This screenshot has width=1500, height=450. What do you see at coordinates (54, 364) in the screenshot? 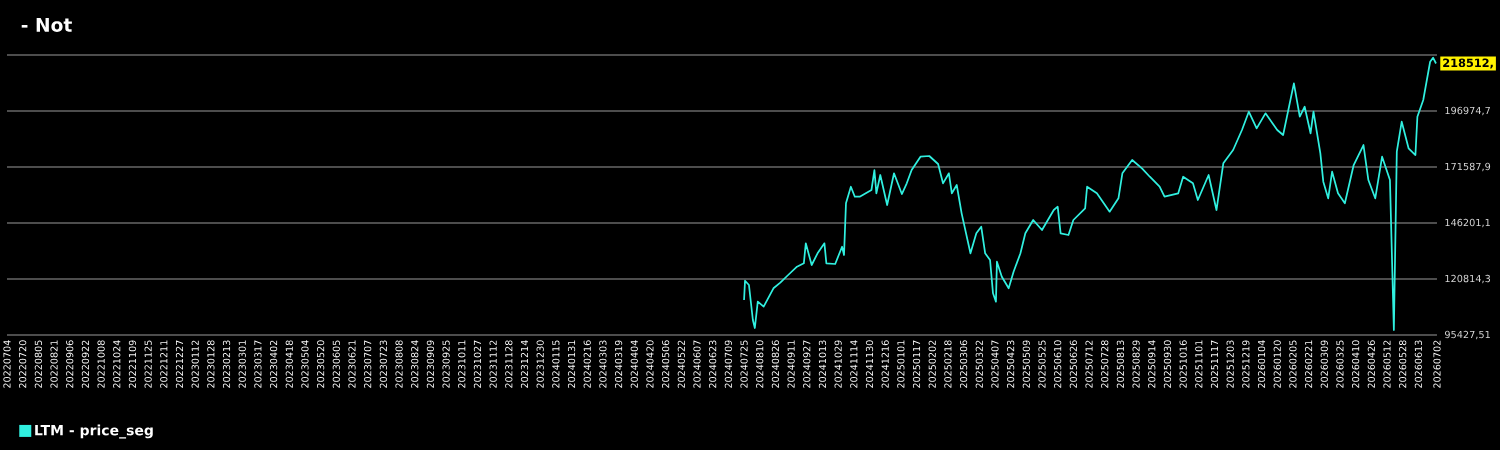
I see `x-tick-label: 20220821` at bounding box center [54, 364].